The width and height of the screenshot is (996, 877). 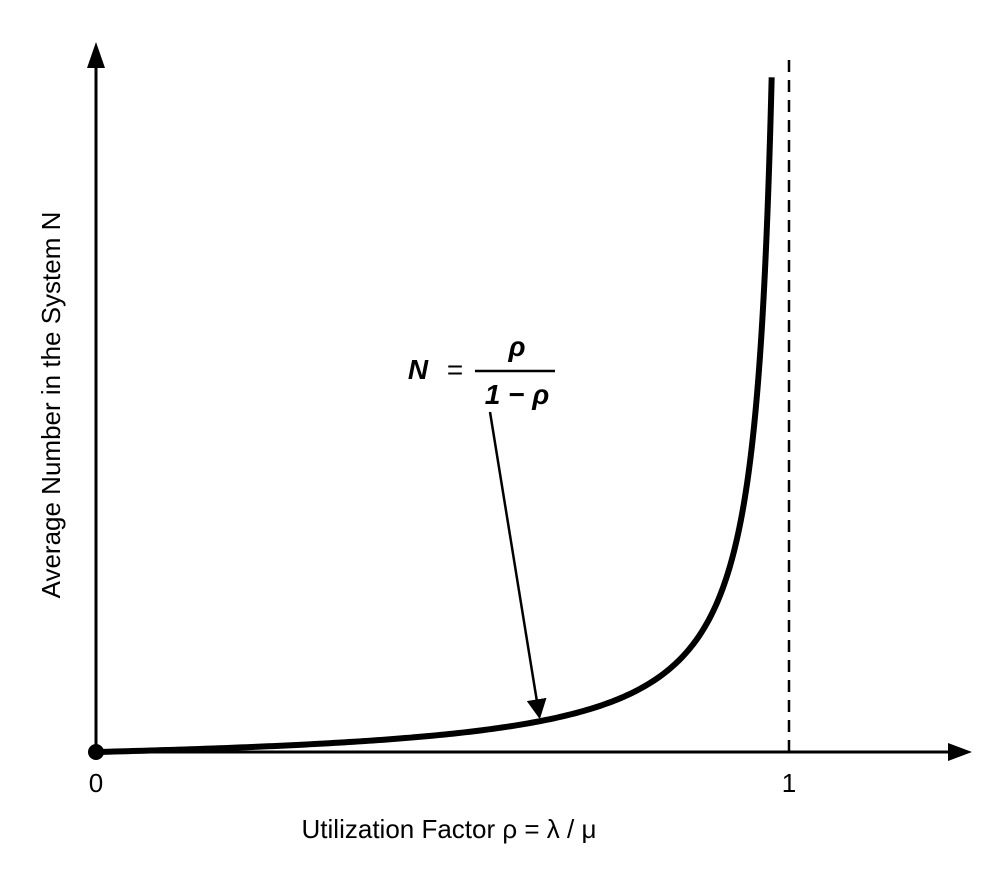 I want to click on x-axis-title: Utilization Factor ρ = λ / μ, so click(x=449, y=829).